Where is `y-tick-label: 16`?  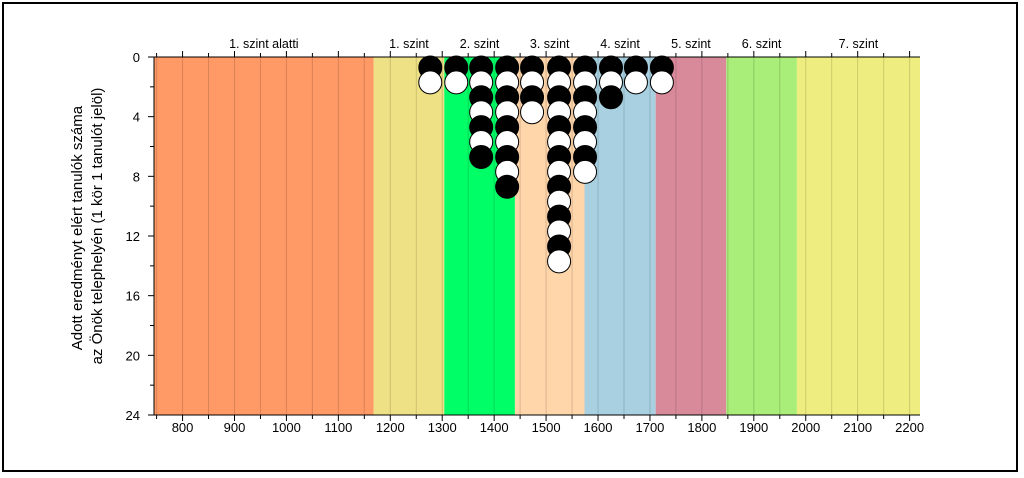
y-tick-label: 16 is located at coordinates (133, 296).